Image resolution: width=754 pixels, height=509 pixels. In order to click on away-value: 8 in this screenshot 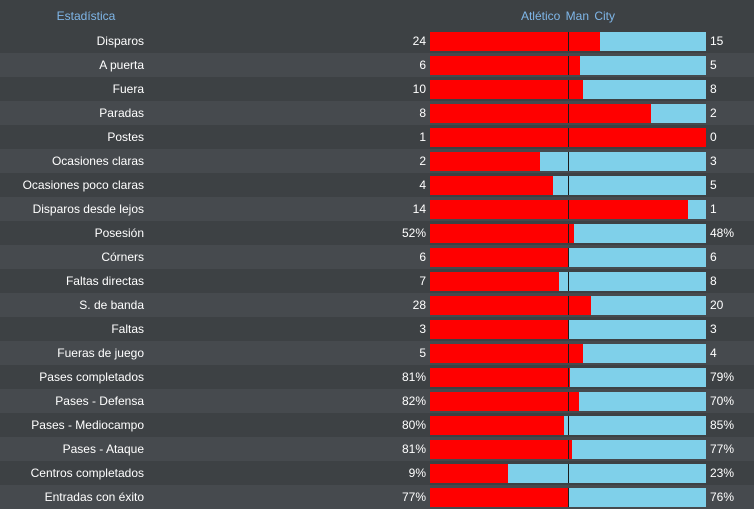, I will do `click(713, 89)`.